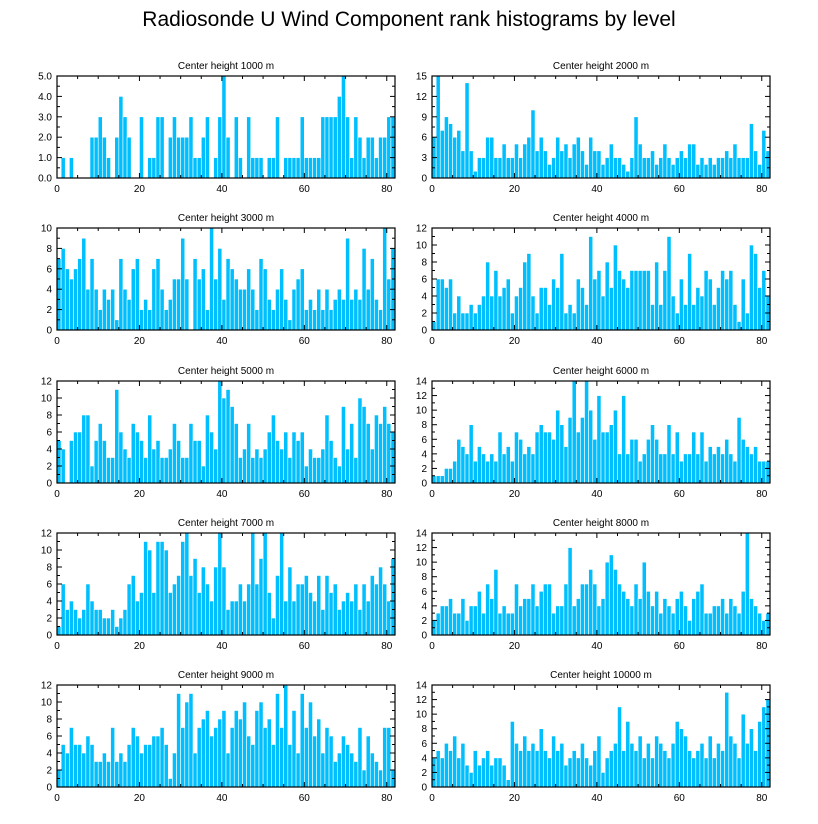  Describe the element at coordinates (680, 341) in the screenshot. I see `x-tick-label: 60` at that location.